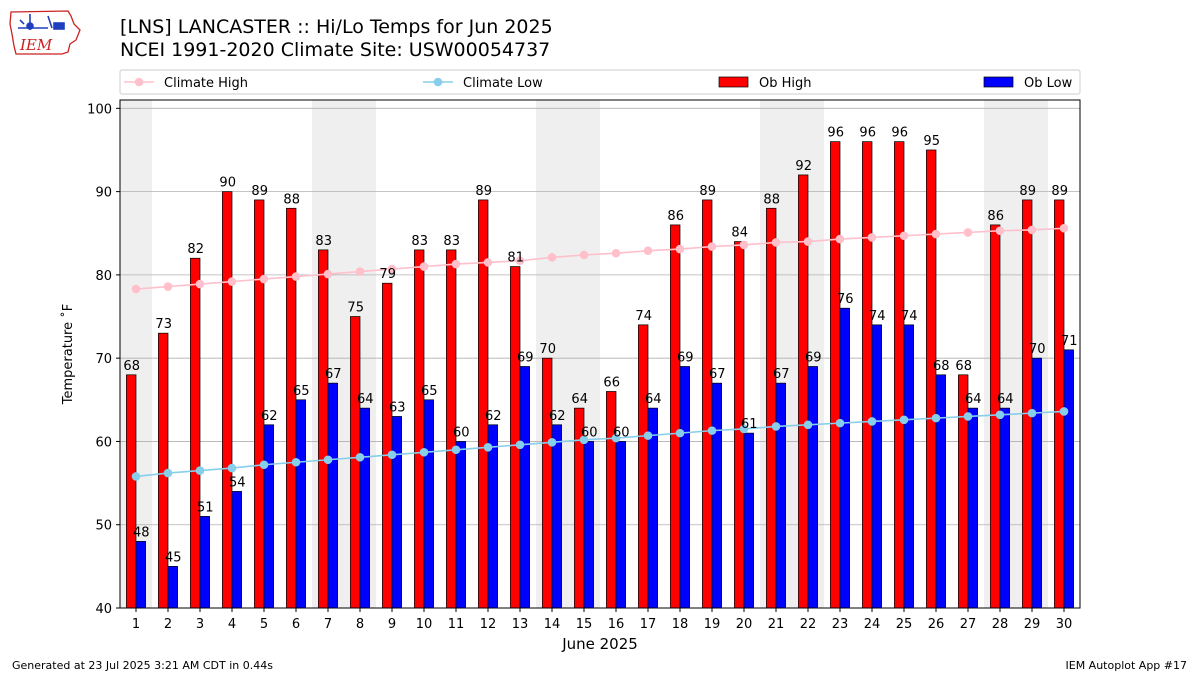 This screenshot has height=675, width=1200. I want to click on ob-low-label: 63, so click(397, 407).